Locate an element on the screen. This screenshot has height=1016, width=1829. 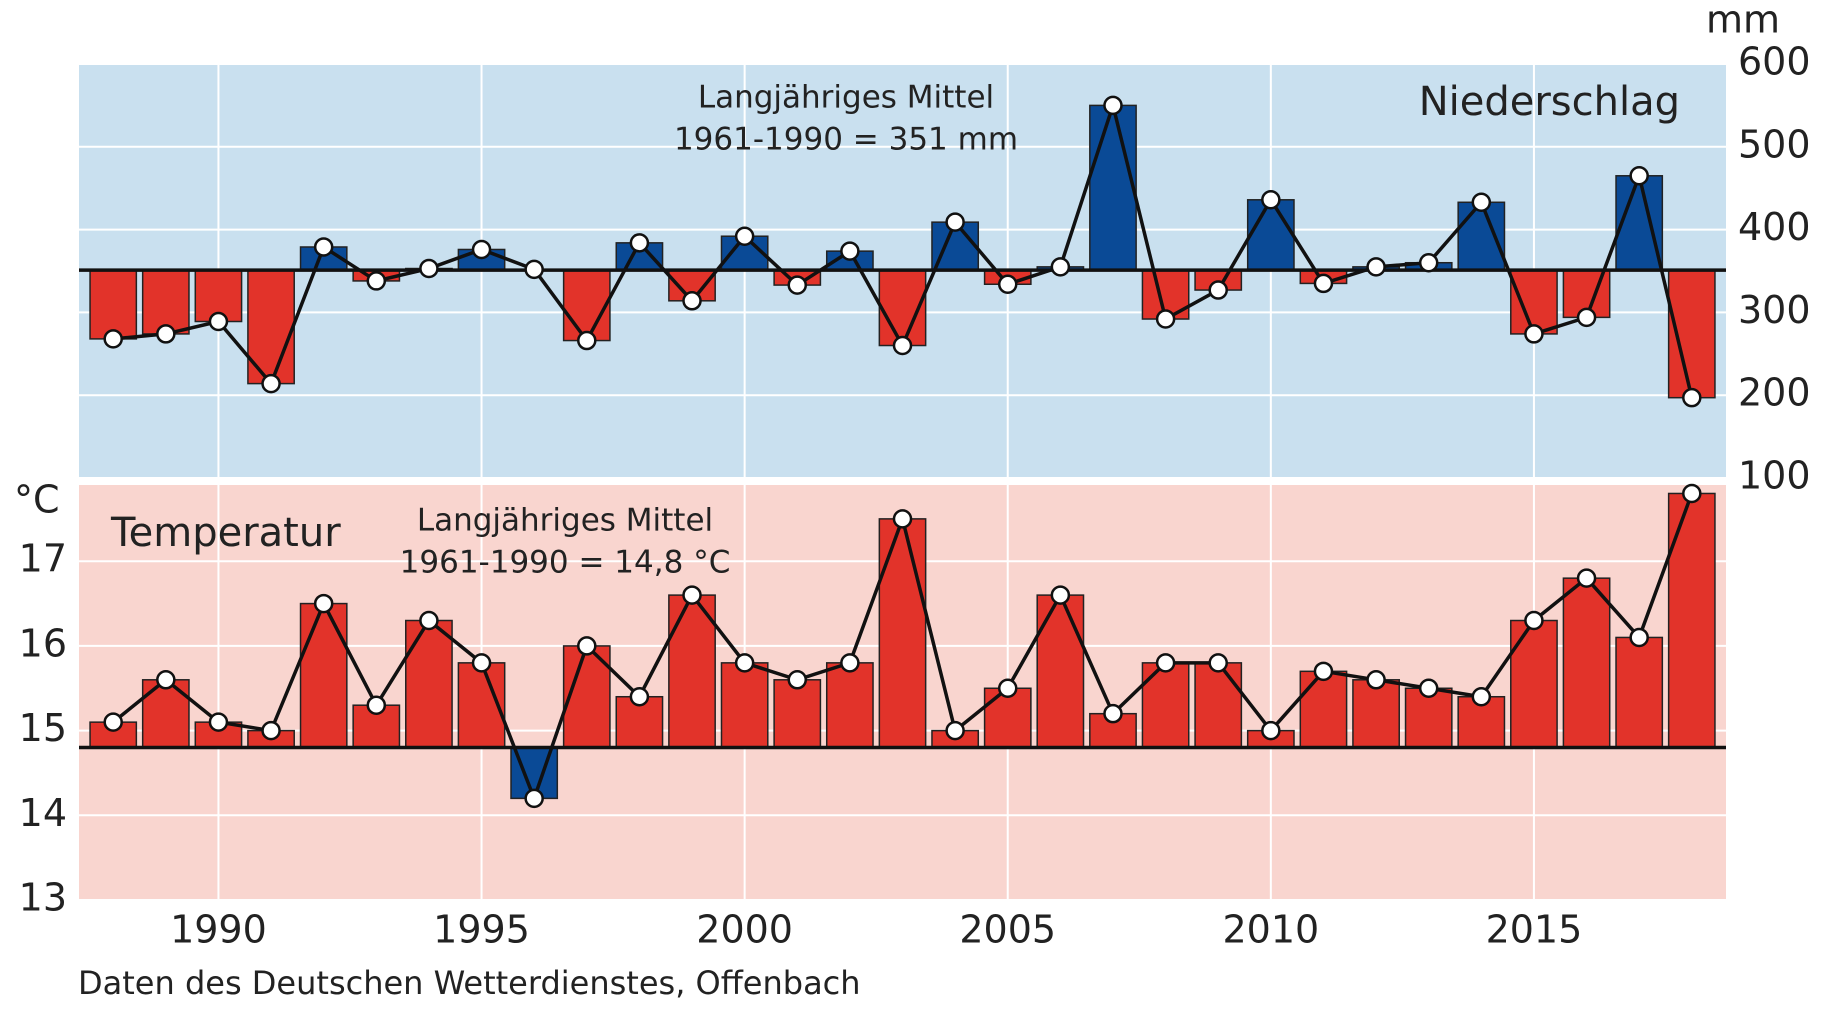
x-tick-label: 2010 is located at coordinates (1270, 930).